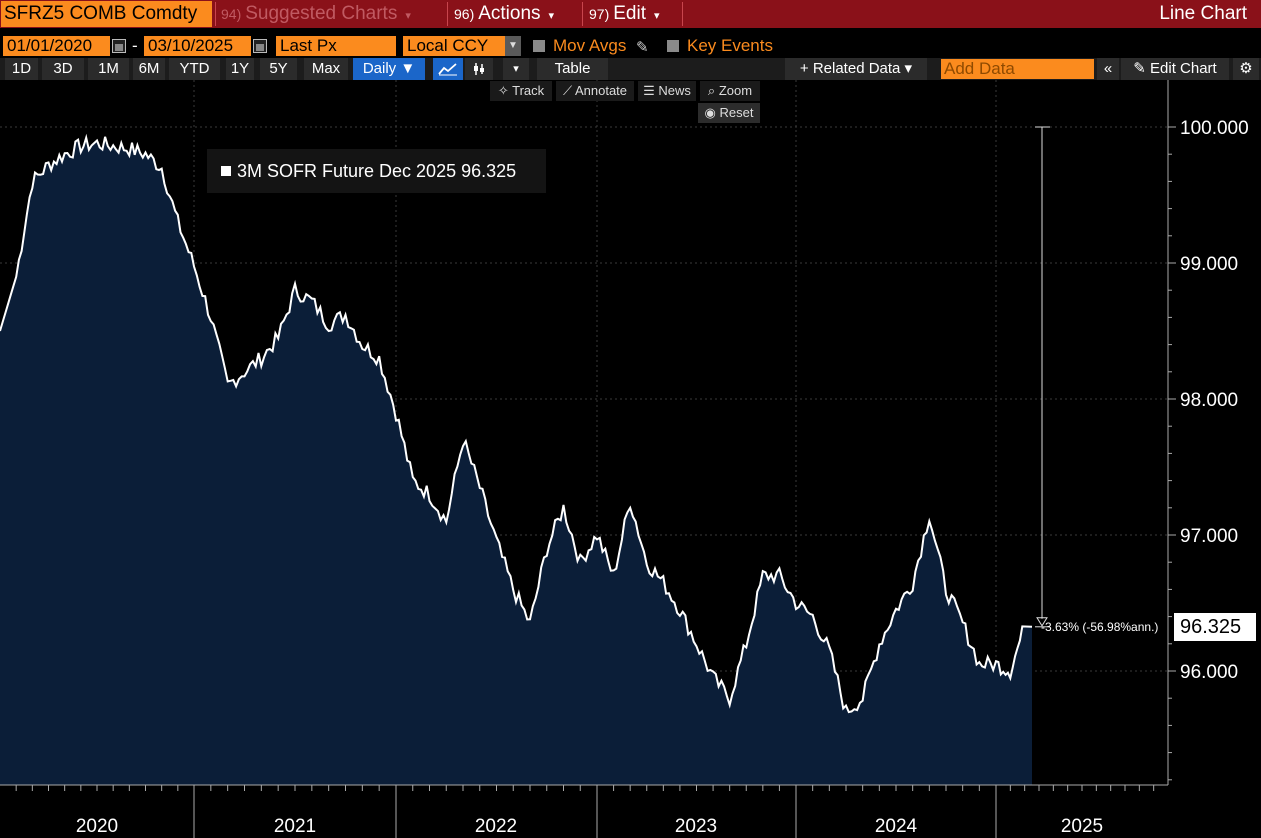 The width and height of the screenshot is (1261, 838). Describe the element at coordinates (629, 13) in the screenshot. I see `menu-label: Edit` at that location.